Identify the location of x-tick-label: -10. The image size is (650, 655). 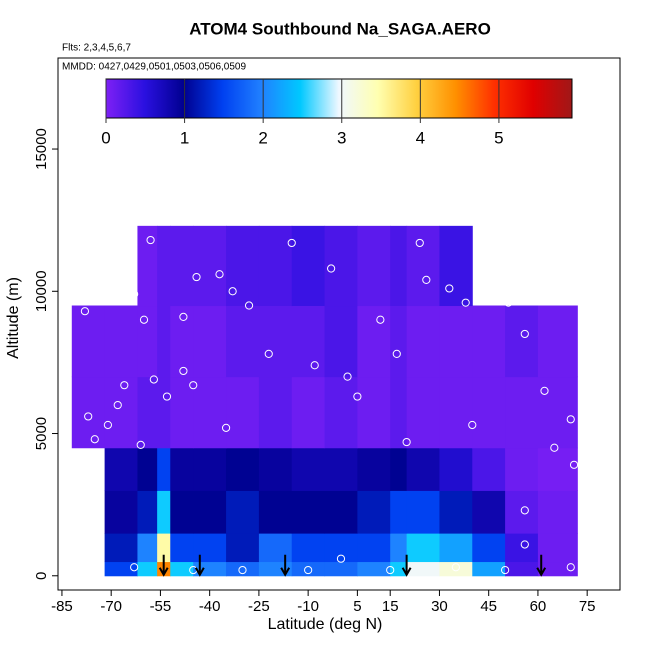
(308, 606).